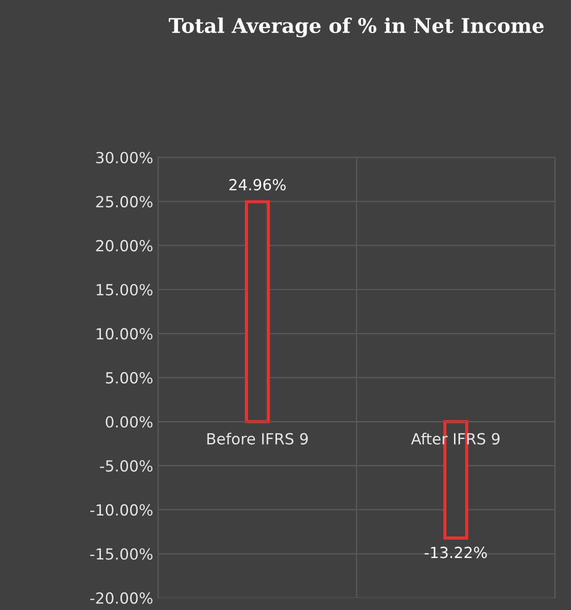  What do you see at coordinates (356, 28) in the screenshot?
I see `chart-title: Total Average of % in Net Income` at bounding box center [356, 28].